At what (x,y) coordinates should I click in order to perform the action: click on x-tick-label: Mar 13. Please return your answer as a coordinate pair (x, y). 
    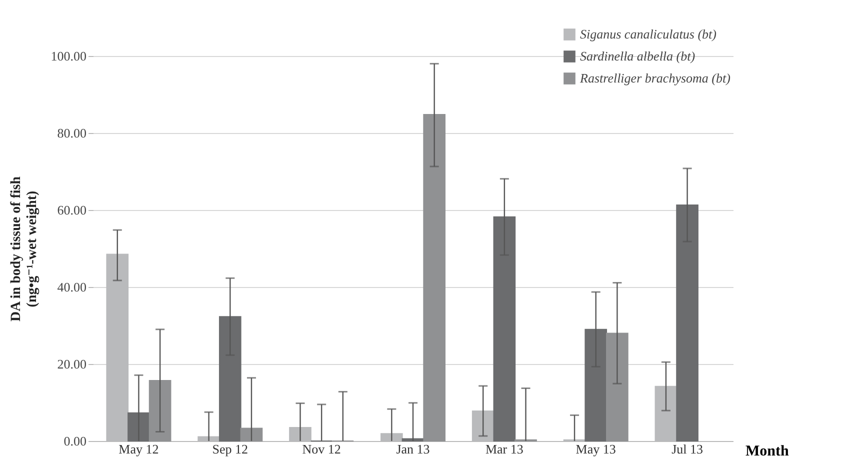
    Looking at the image, I should click on (504, 449).